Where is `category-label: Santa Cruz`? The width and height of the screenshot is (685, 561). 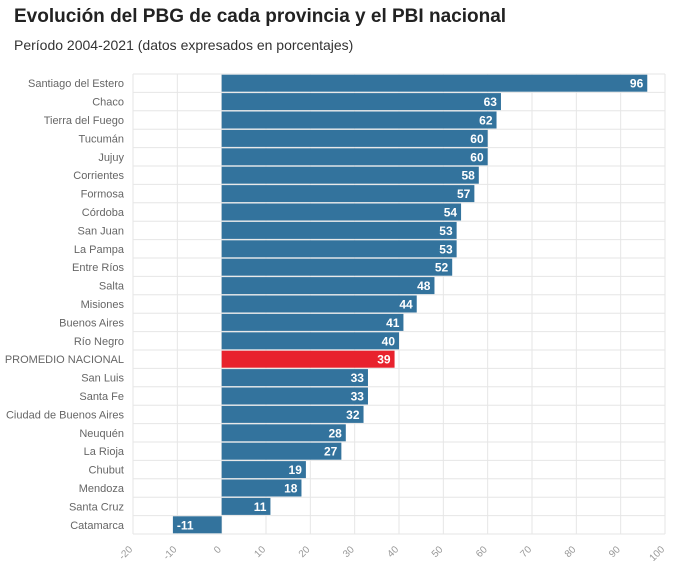 category-label: Santa Cruz is located at coordinates (96, 507).